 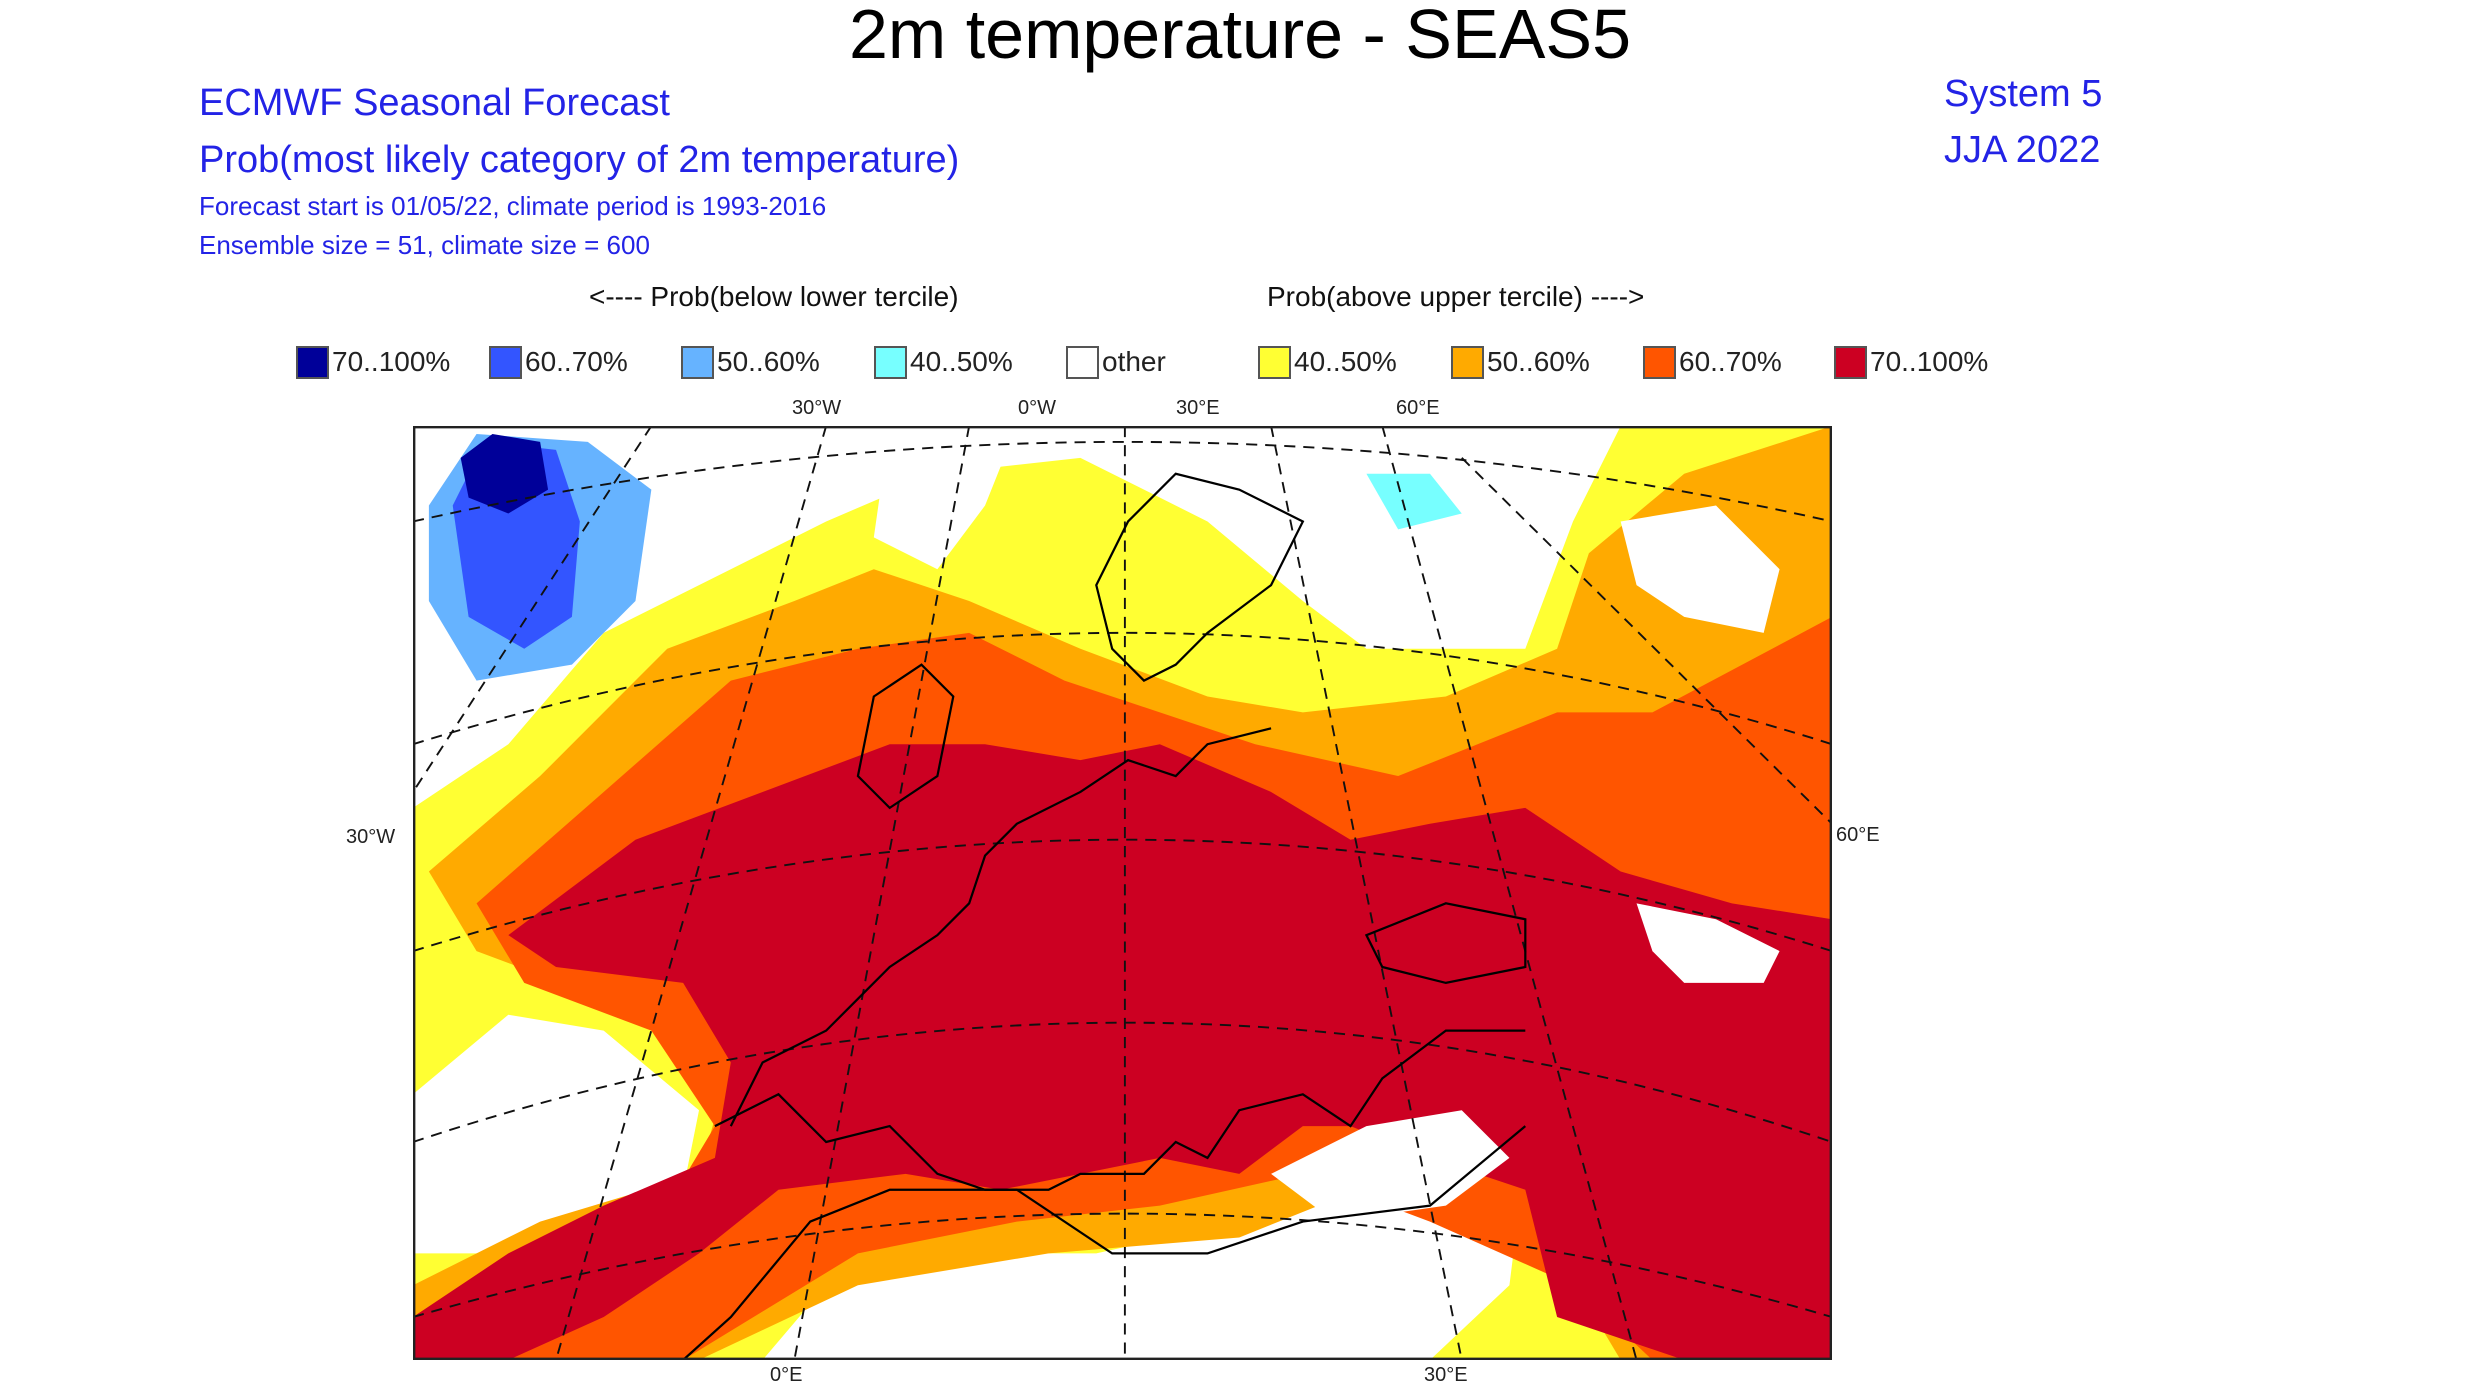 I want to click on header-system: System 5, so click(x=2023, y=94).